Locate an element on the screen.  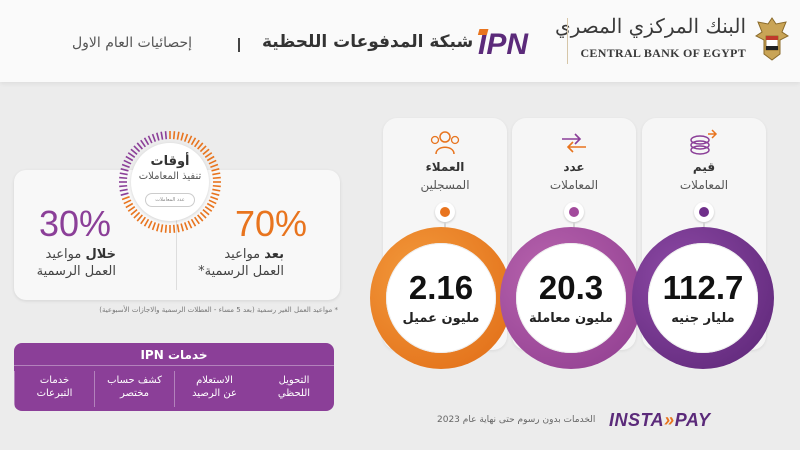
stat-label-sub: المعاملات is located at coordinates (574, 185).